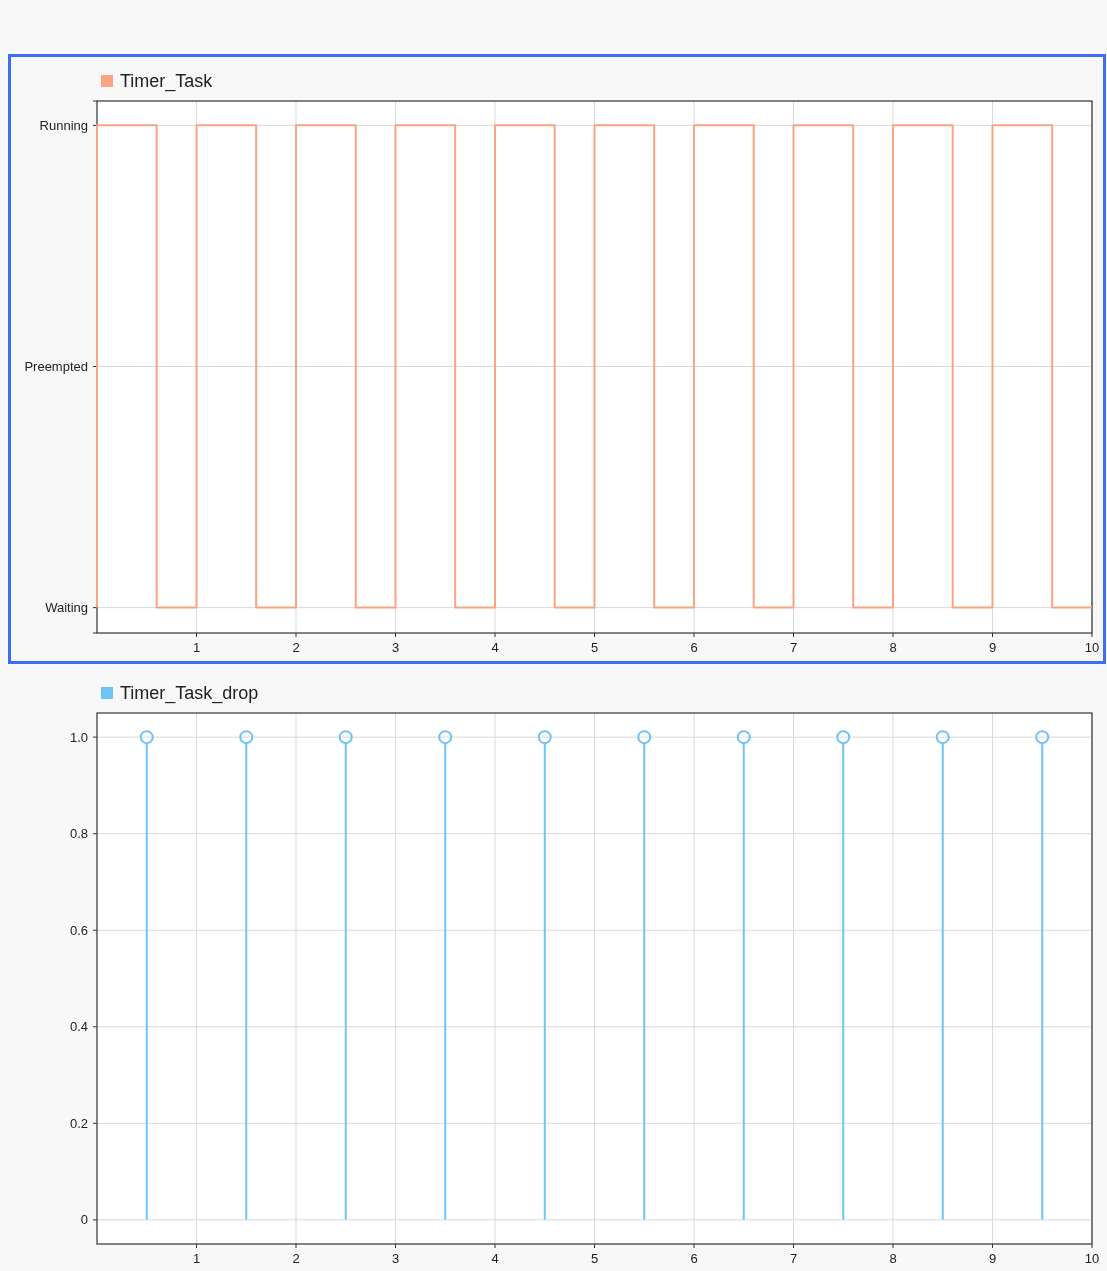 This screenshot has height=1271, width=1107. What do you see at coordinates (66, 608) in the screenshot?
I see `text: Waiting` at bounding box center [66, 608].